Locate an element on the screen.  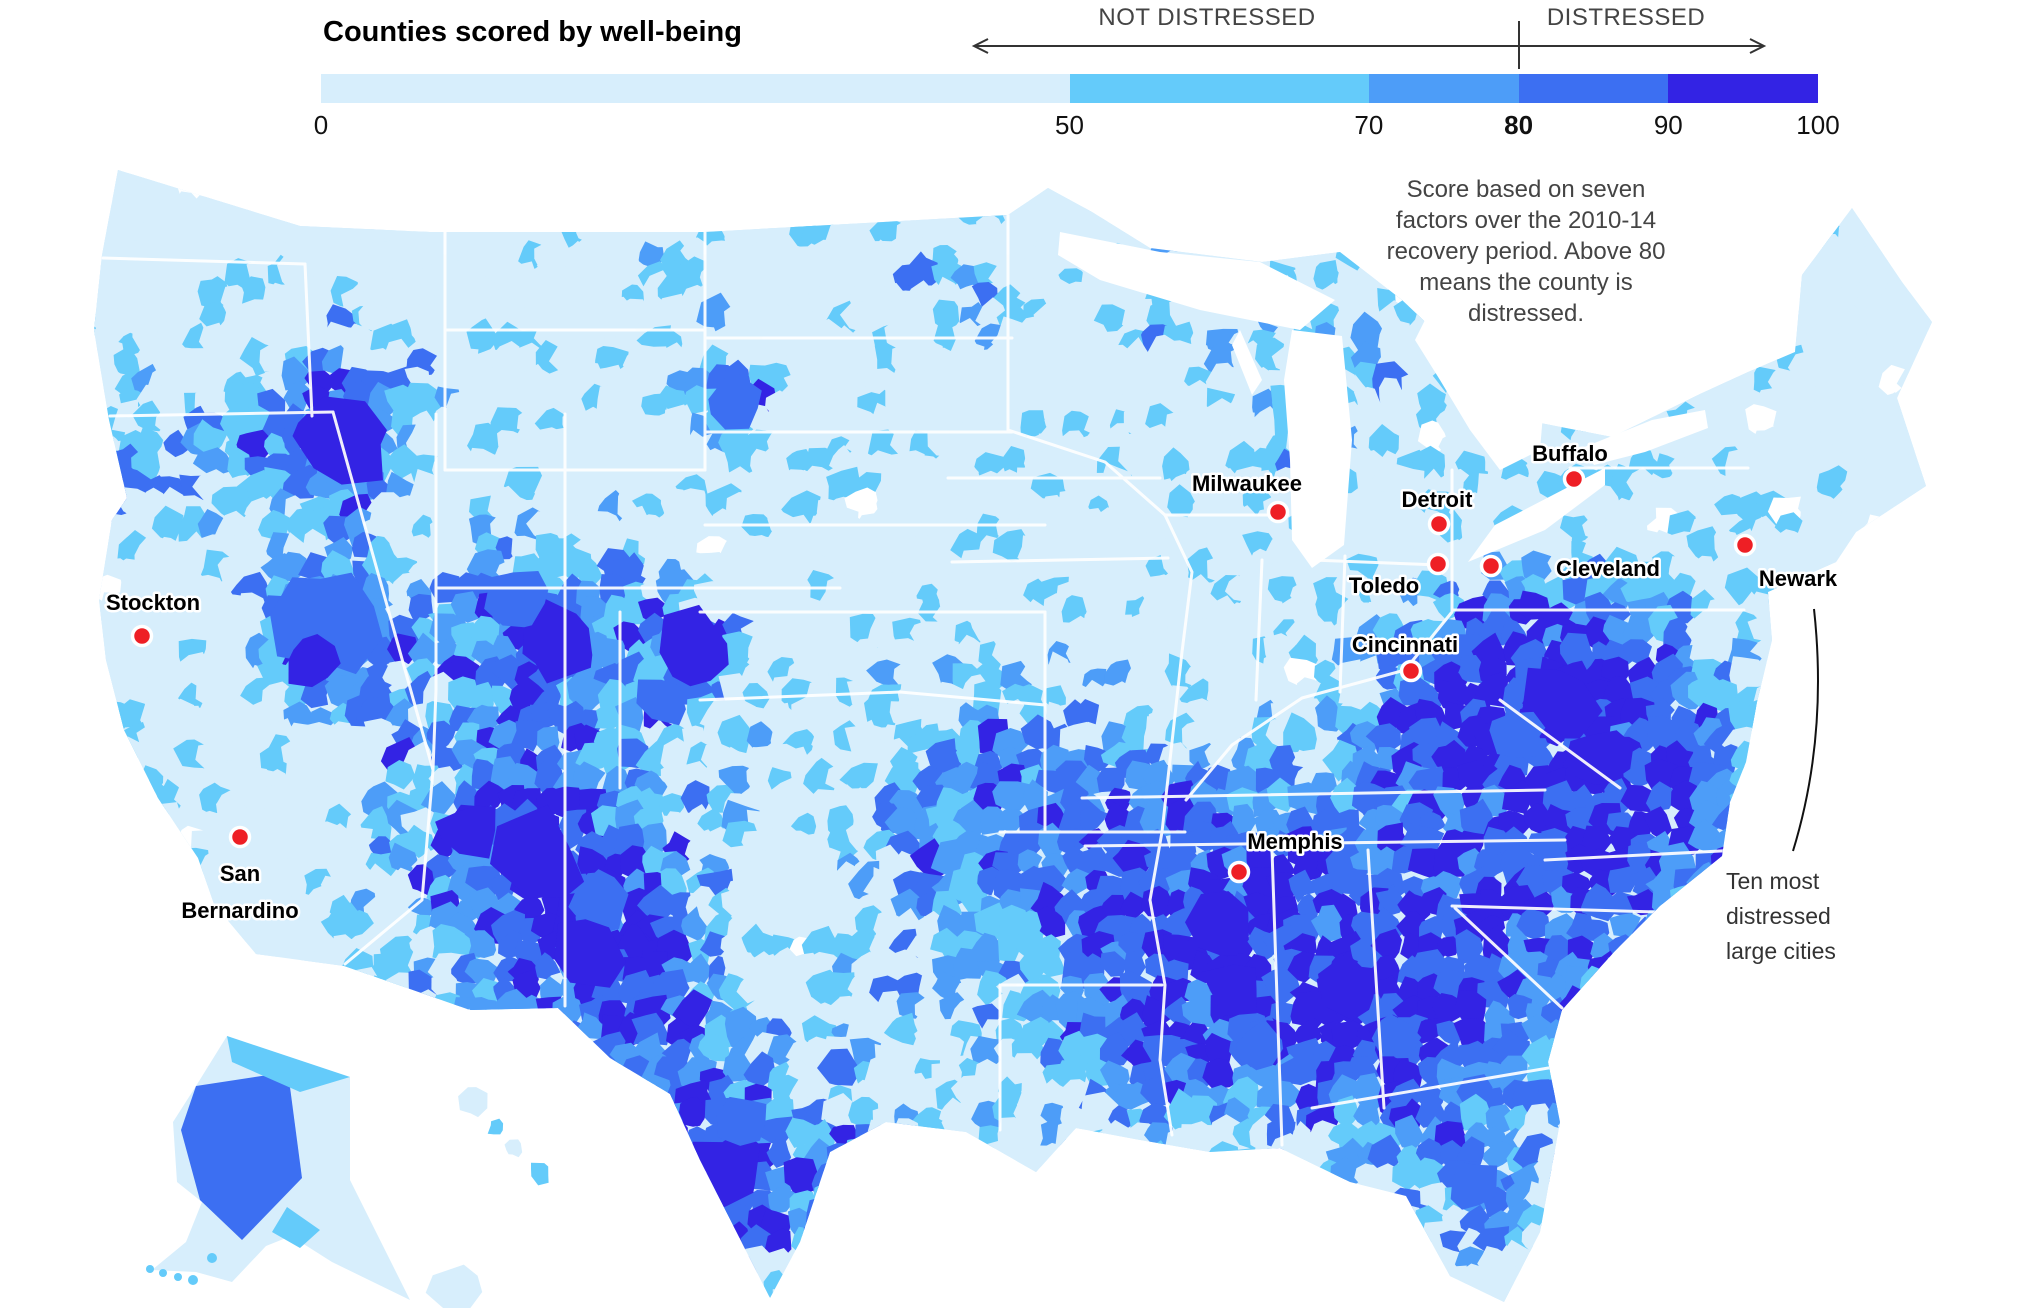
lake-ontario is located at coordinates (1645, 437).